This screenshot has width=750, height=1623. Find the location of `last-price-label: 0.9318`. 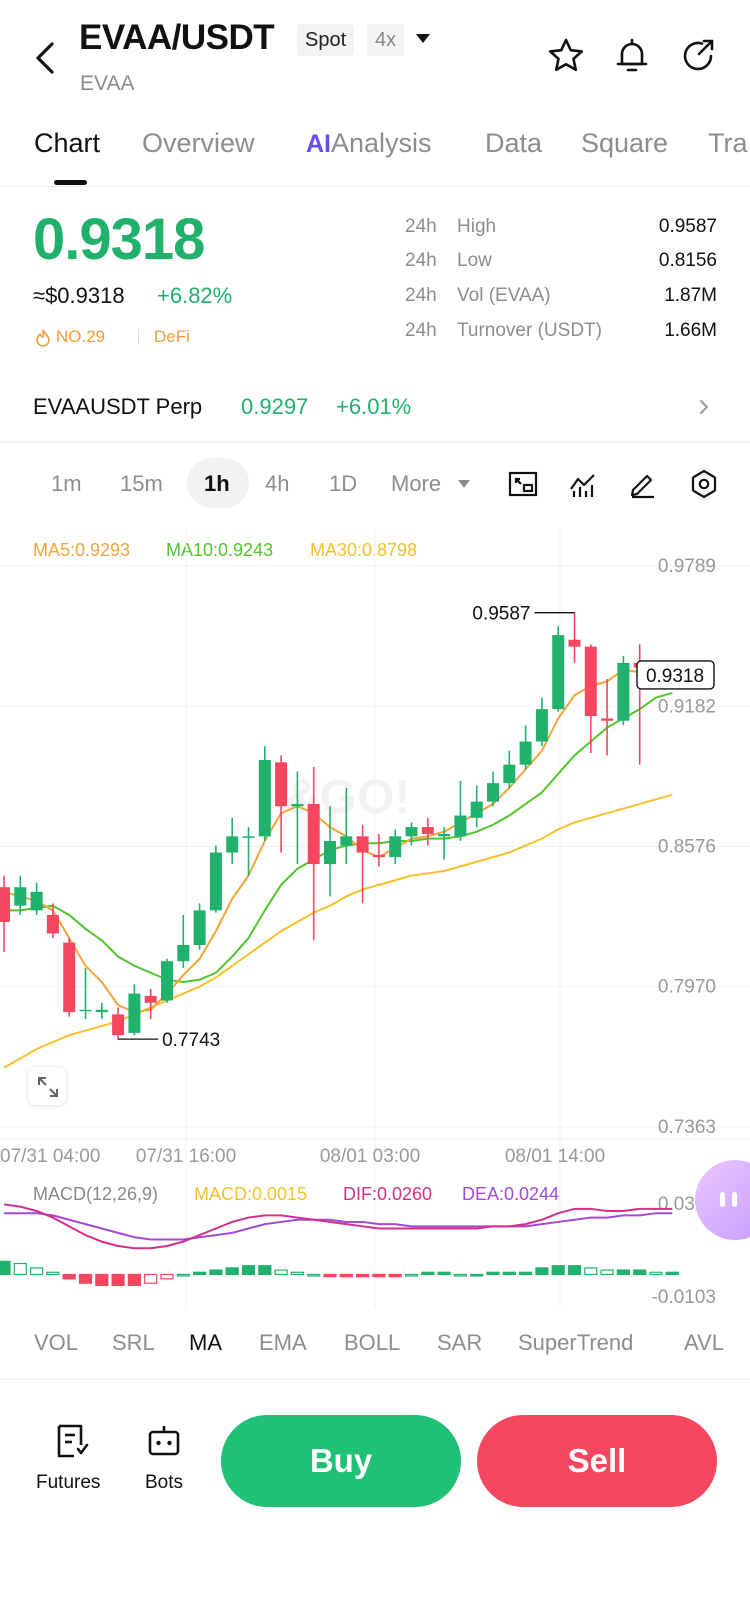

last-price-label: 0.9318 is located at coordinates (675, 676).